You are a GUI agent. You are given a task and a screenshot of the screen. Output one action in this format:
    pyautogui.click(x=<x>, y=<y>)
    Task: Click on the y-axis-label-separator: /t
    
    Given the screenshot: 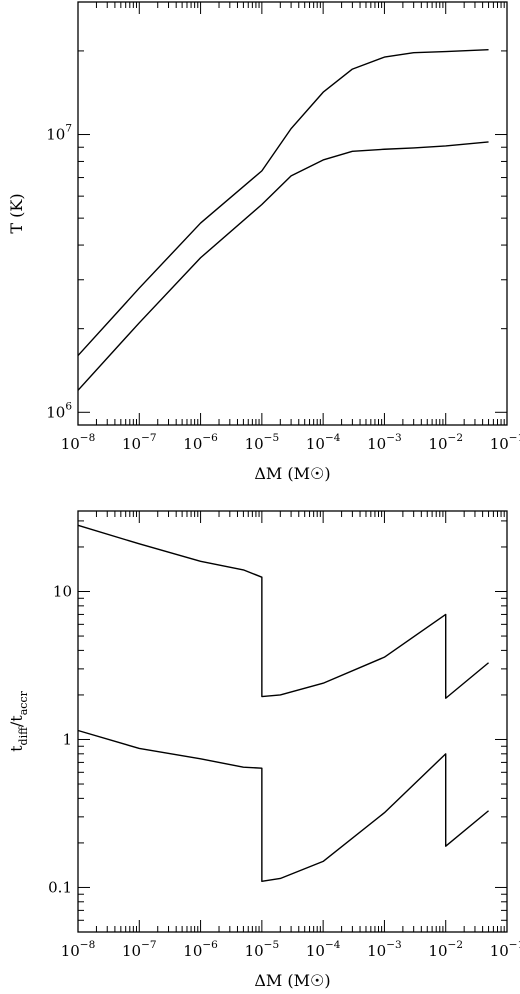 What is the action you would take?
    pyautogui.click(x=16, y=721)
    